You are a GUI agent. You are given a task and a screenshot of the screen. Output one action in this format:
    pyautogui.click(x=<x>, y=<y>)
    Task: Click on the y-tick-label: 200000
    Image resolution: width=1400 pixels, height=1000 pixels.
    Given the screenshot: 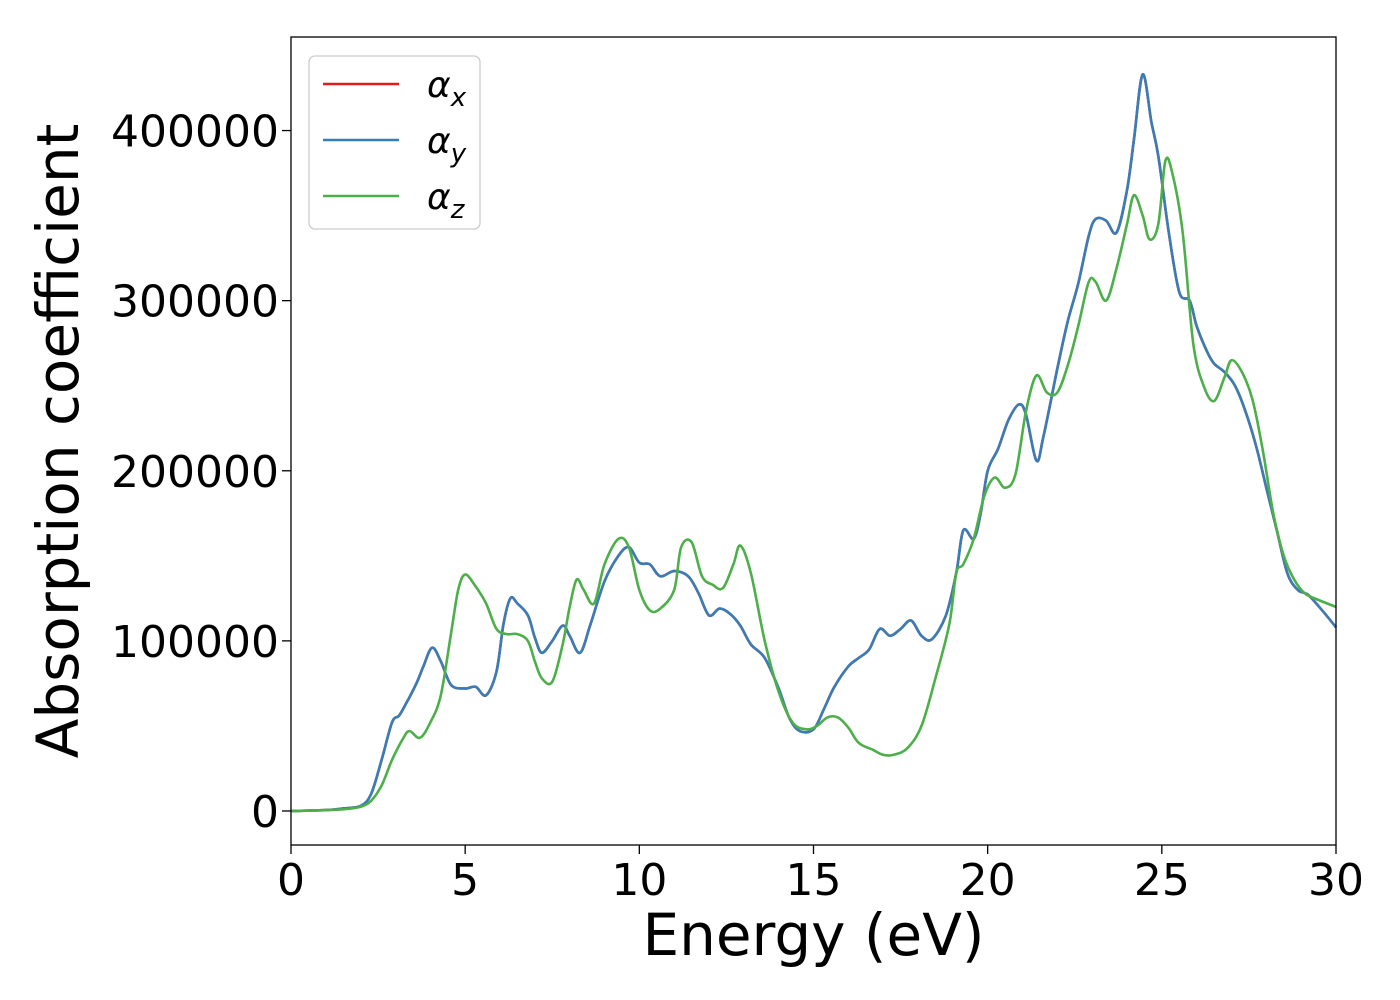 What is the action you would take?
    pyautogui.click(x=195, y=472)
    